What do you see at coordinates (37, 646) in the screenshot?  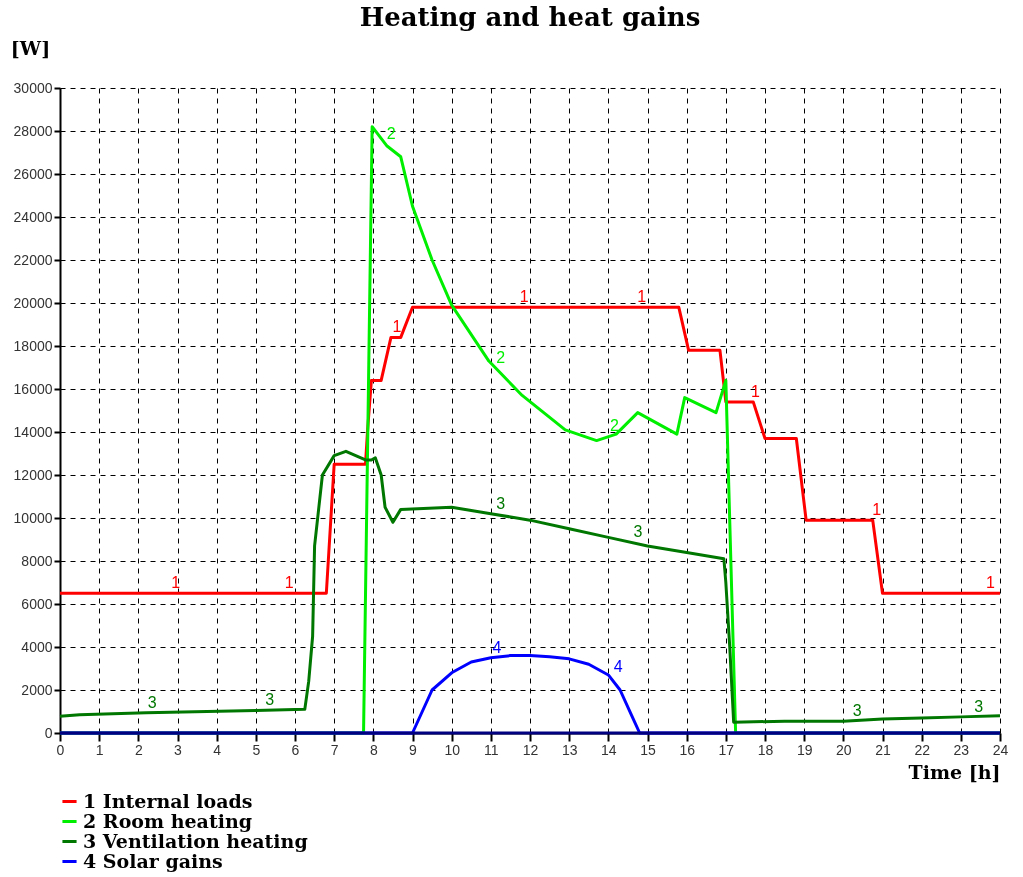 I see `y-tick-label: 4000` at bounding box center [37, 646].